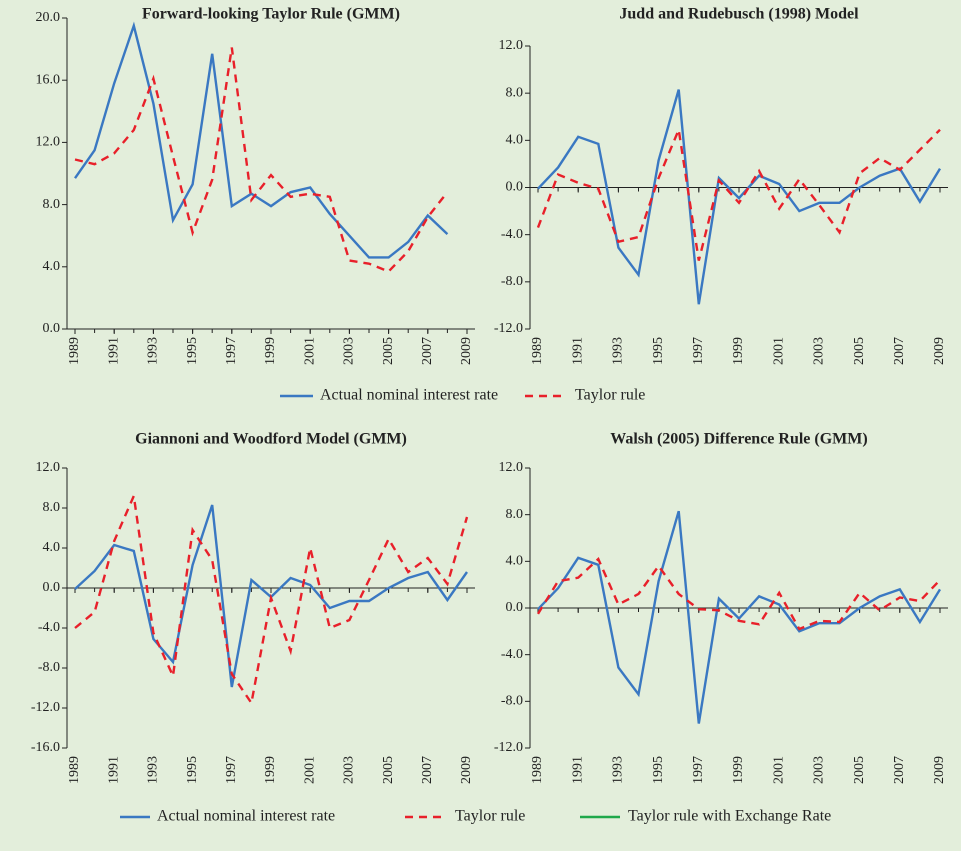  Describe the element at coordinates (271, 439) in the screenshot. I see `chart-title: Giannoni and Woodford Model (GMM)` at that location.